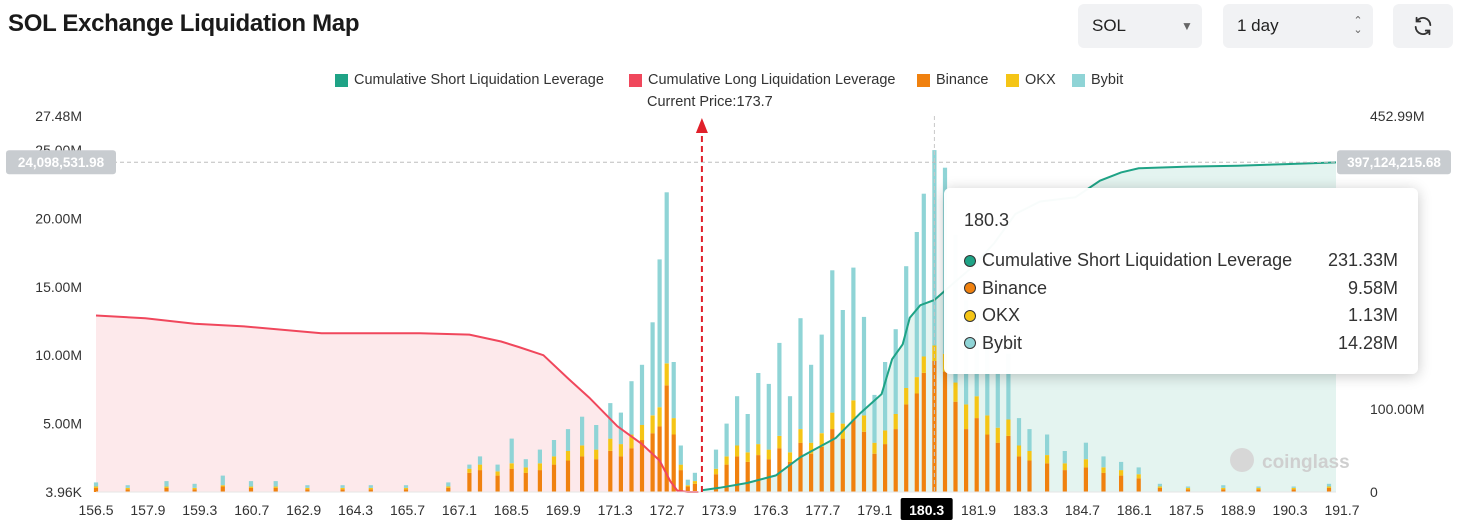  I want to click on crosshair-left-badge, so click(61, 162).